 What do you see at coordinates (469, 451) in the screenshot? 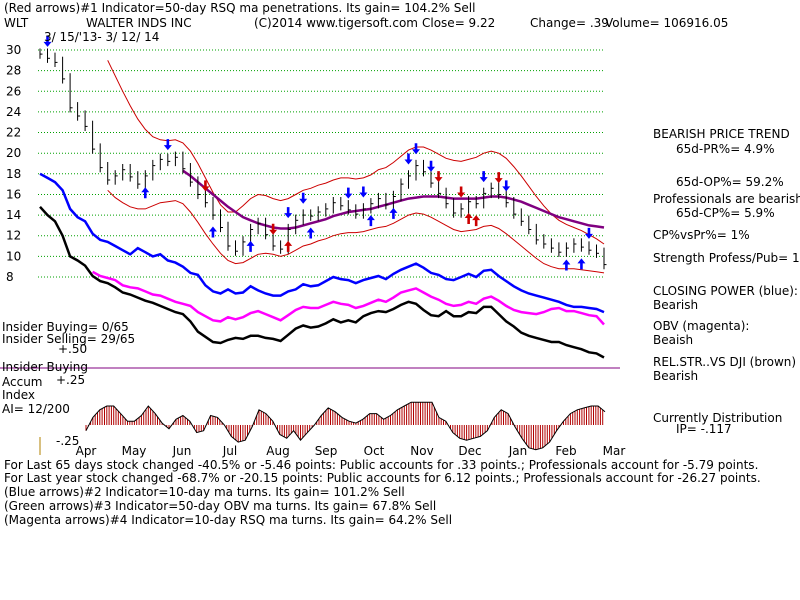
I see `x-month-label: Dec` at bounding box center [469, 451].